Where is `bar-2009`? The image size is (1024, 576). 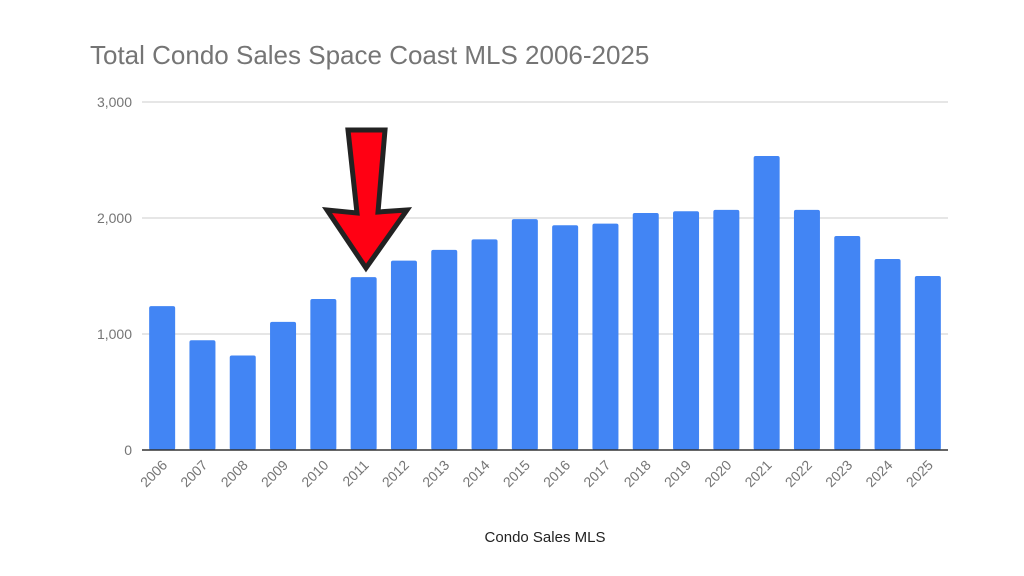 bar-2009 is located at coordinates (283, 385).